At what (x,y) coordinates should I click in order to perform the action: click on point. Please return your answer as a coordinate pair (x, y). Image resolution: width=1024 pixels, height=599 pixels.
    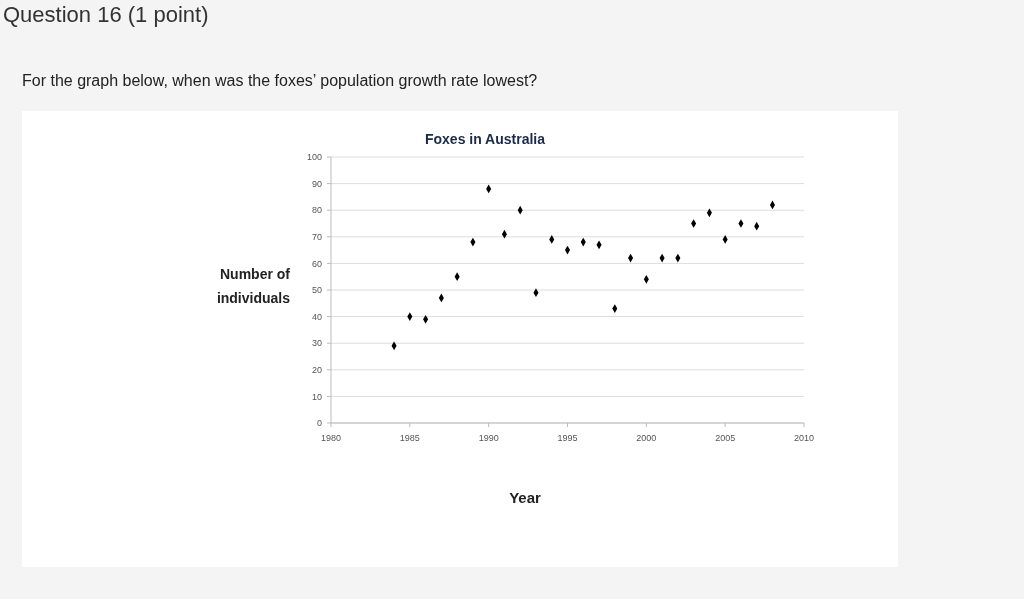
    Looking at the image, I should click on (567, 250).